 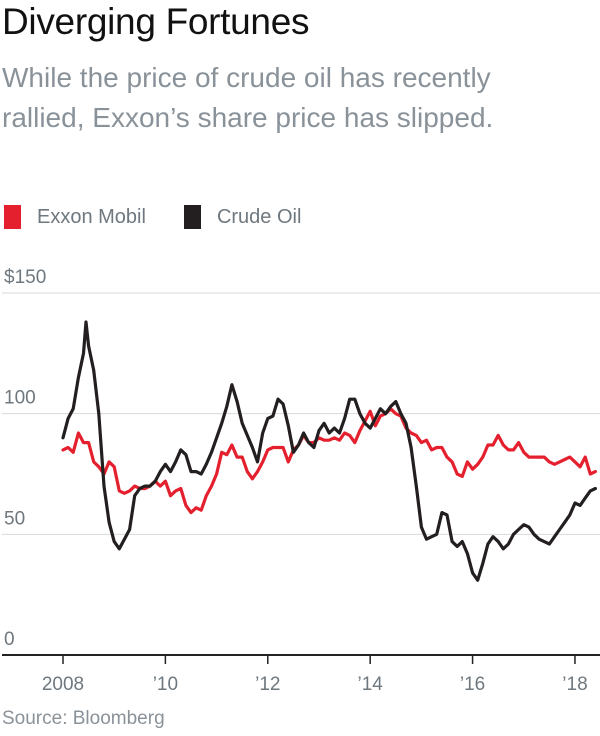 I want to click on x-tick-label-2014: ’14, so click(x=370, y=684).